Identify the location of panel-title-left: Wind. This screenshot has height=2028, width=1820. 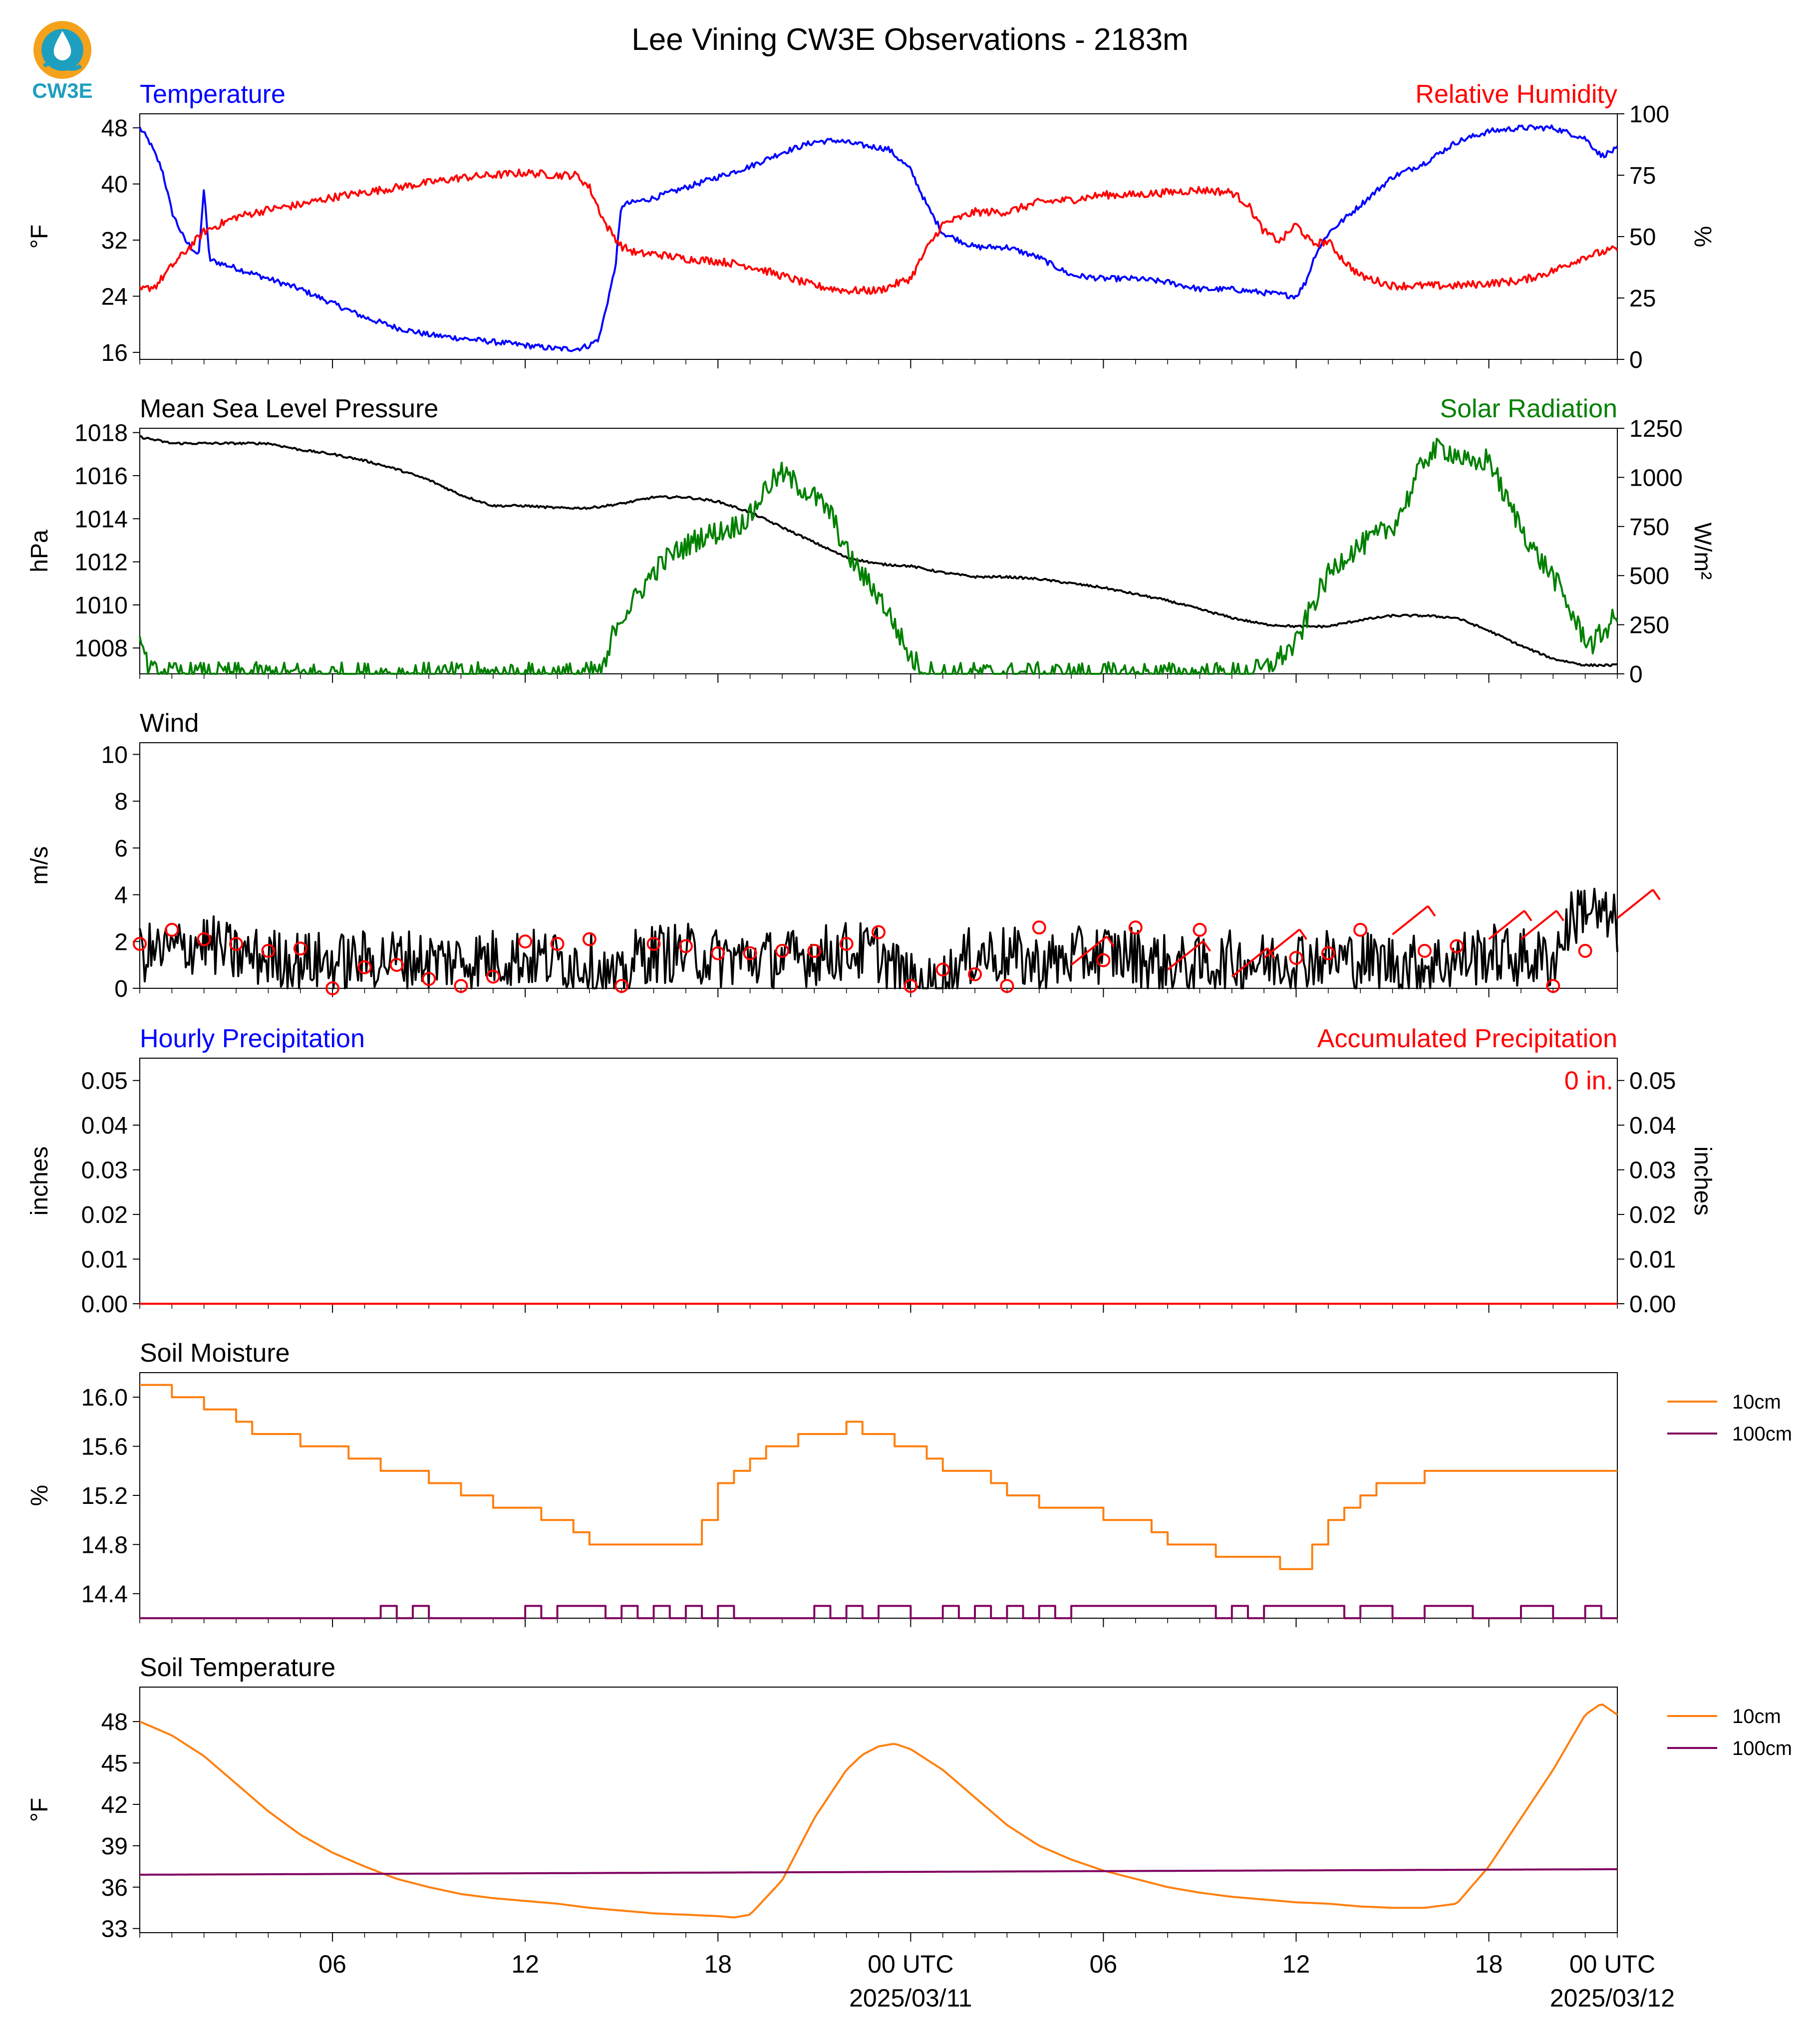
(169, 723).